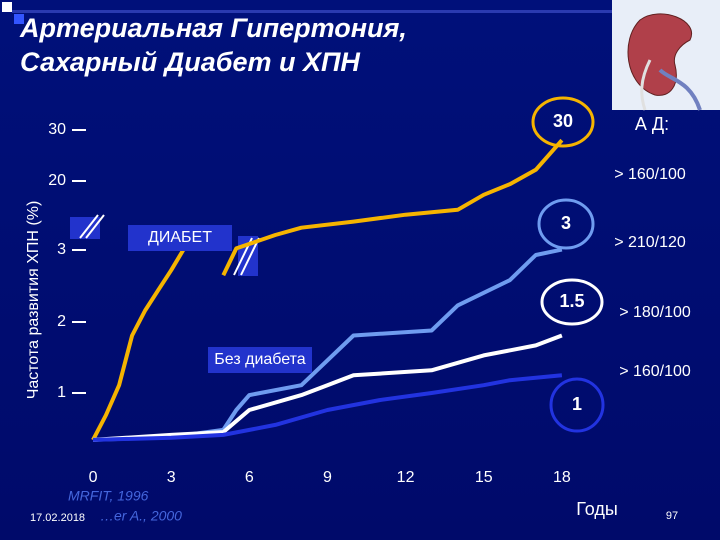  What do you see at coordinates (108, 496) in the screenshot?
I see `source: MRFIT, 1996` at bounding box center [108, 496].